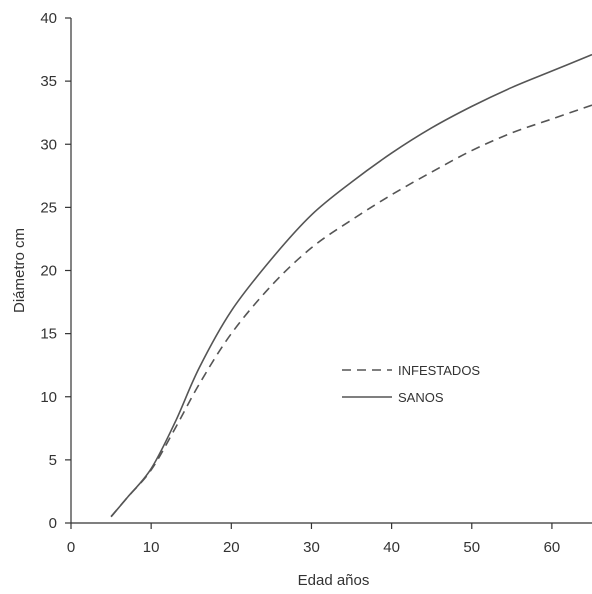 The height and width of the screenshot is (594, 592). What do you see at coordinates (391, 547) in the screenshot?
I see `x-tick-label: 40` at bounding box center [391, 547].